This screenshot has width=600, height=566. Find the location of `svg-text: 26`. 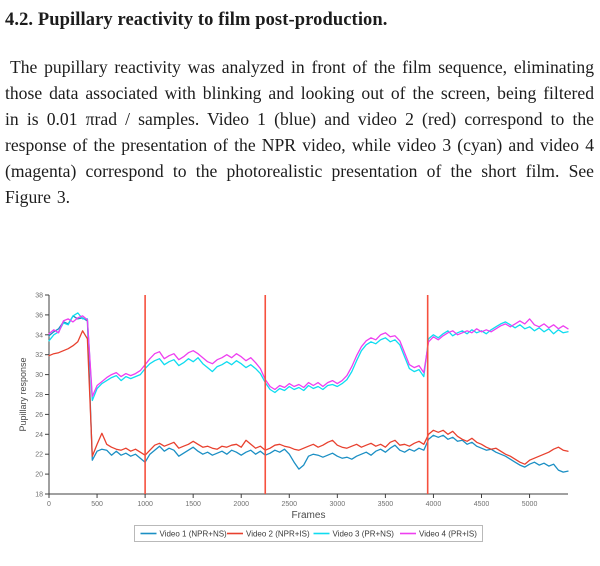

svg-text: 26 is located at coordinates (39, 415).